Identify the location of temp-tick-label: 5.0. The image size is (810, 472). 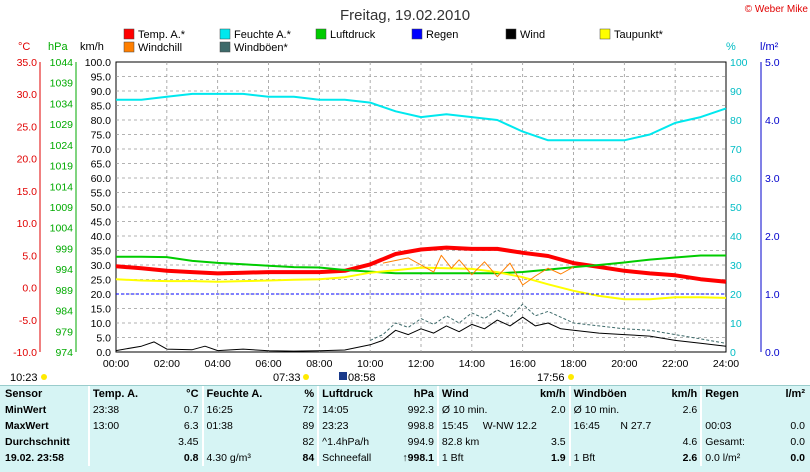
(29, 256).